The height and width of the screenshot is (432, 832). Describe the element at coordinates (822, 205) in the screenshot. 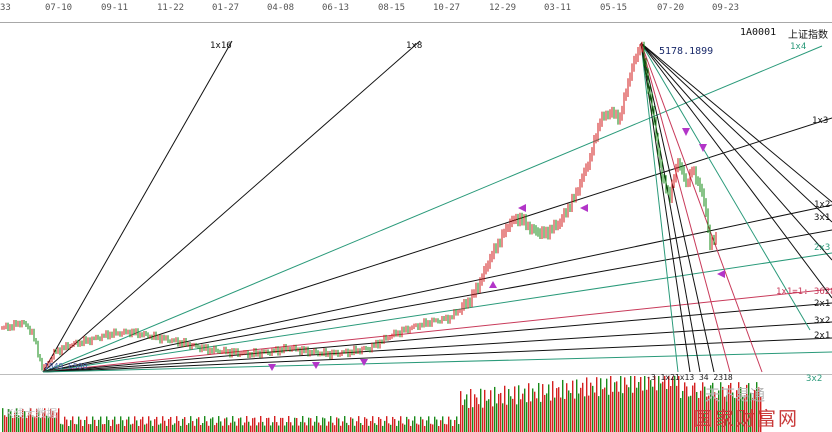

I see `fan-label-1x2: 1x2` at that location.